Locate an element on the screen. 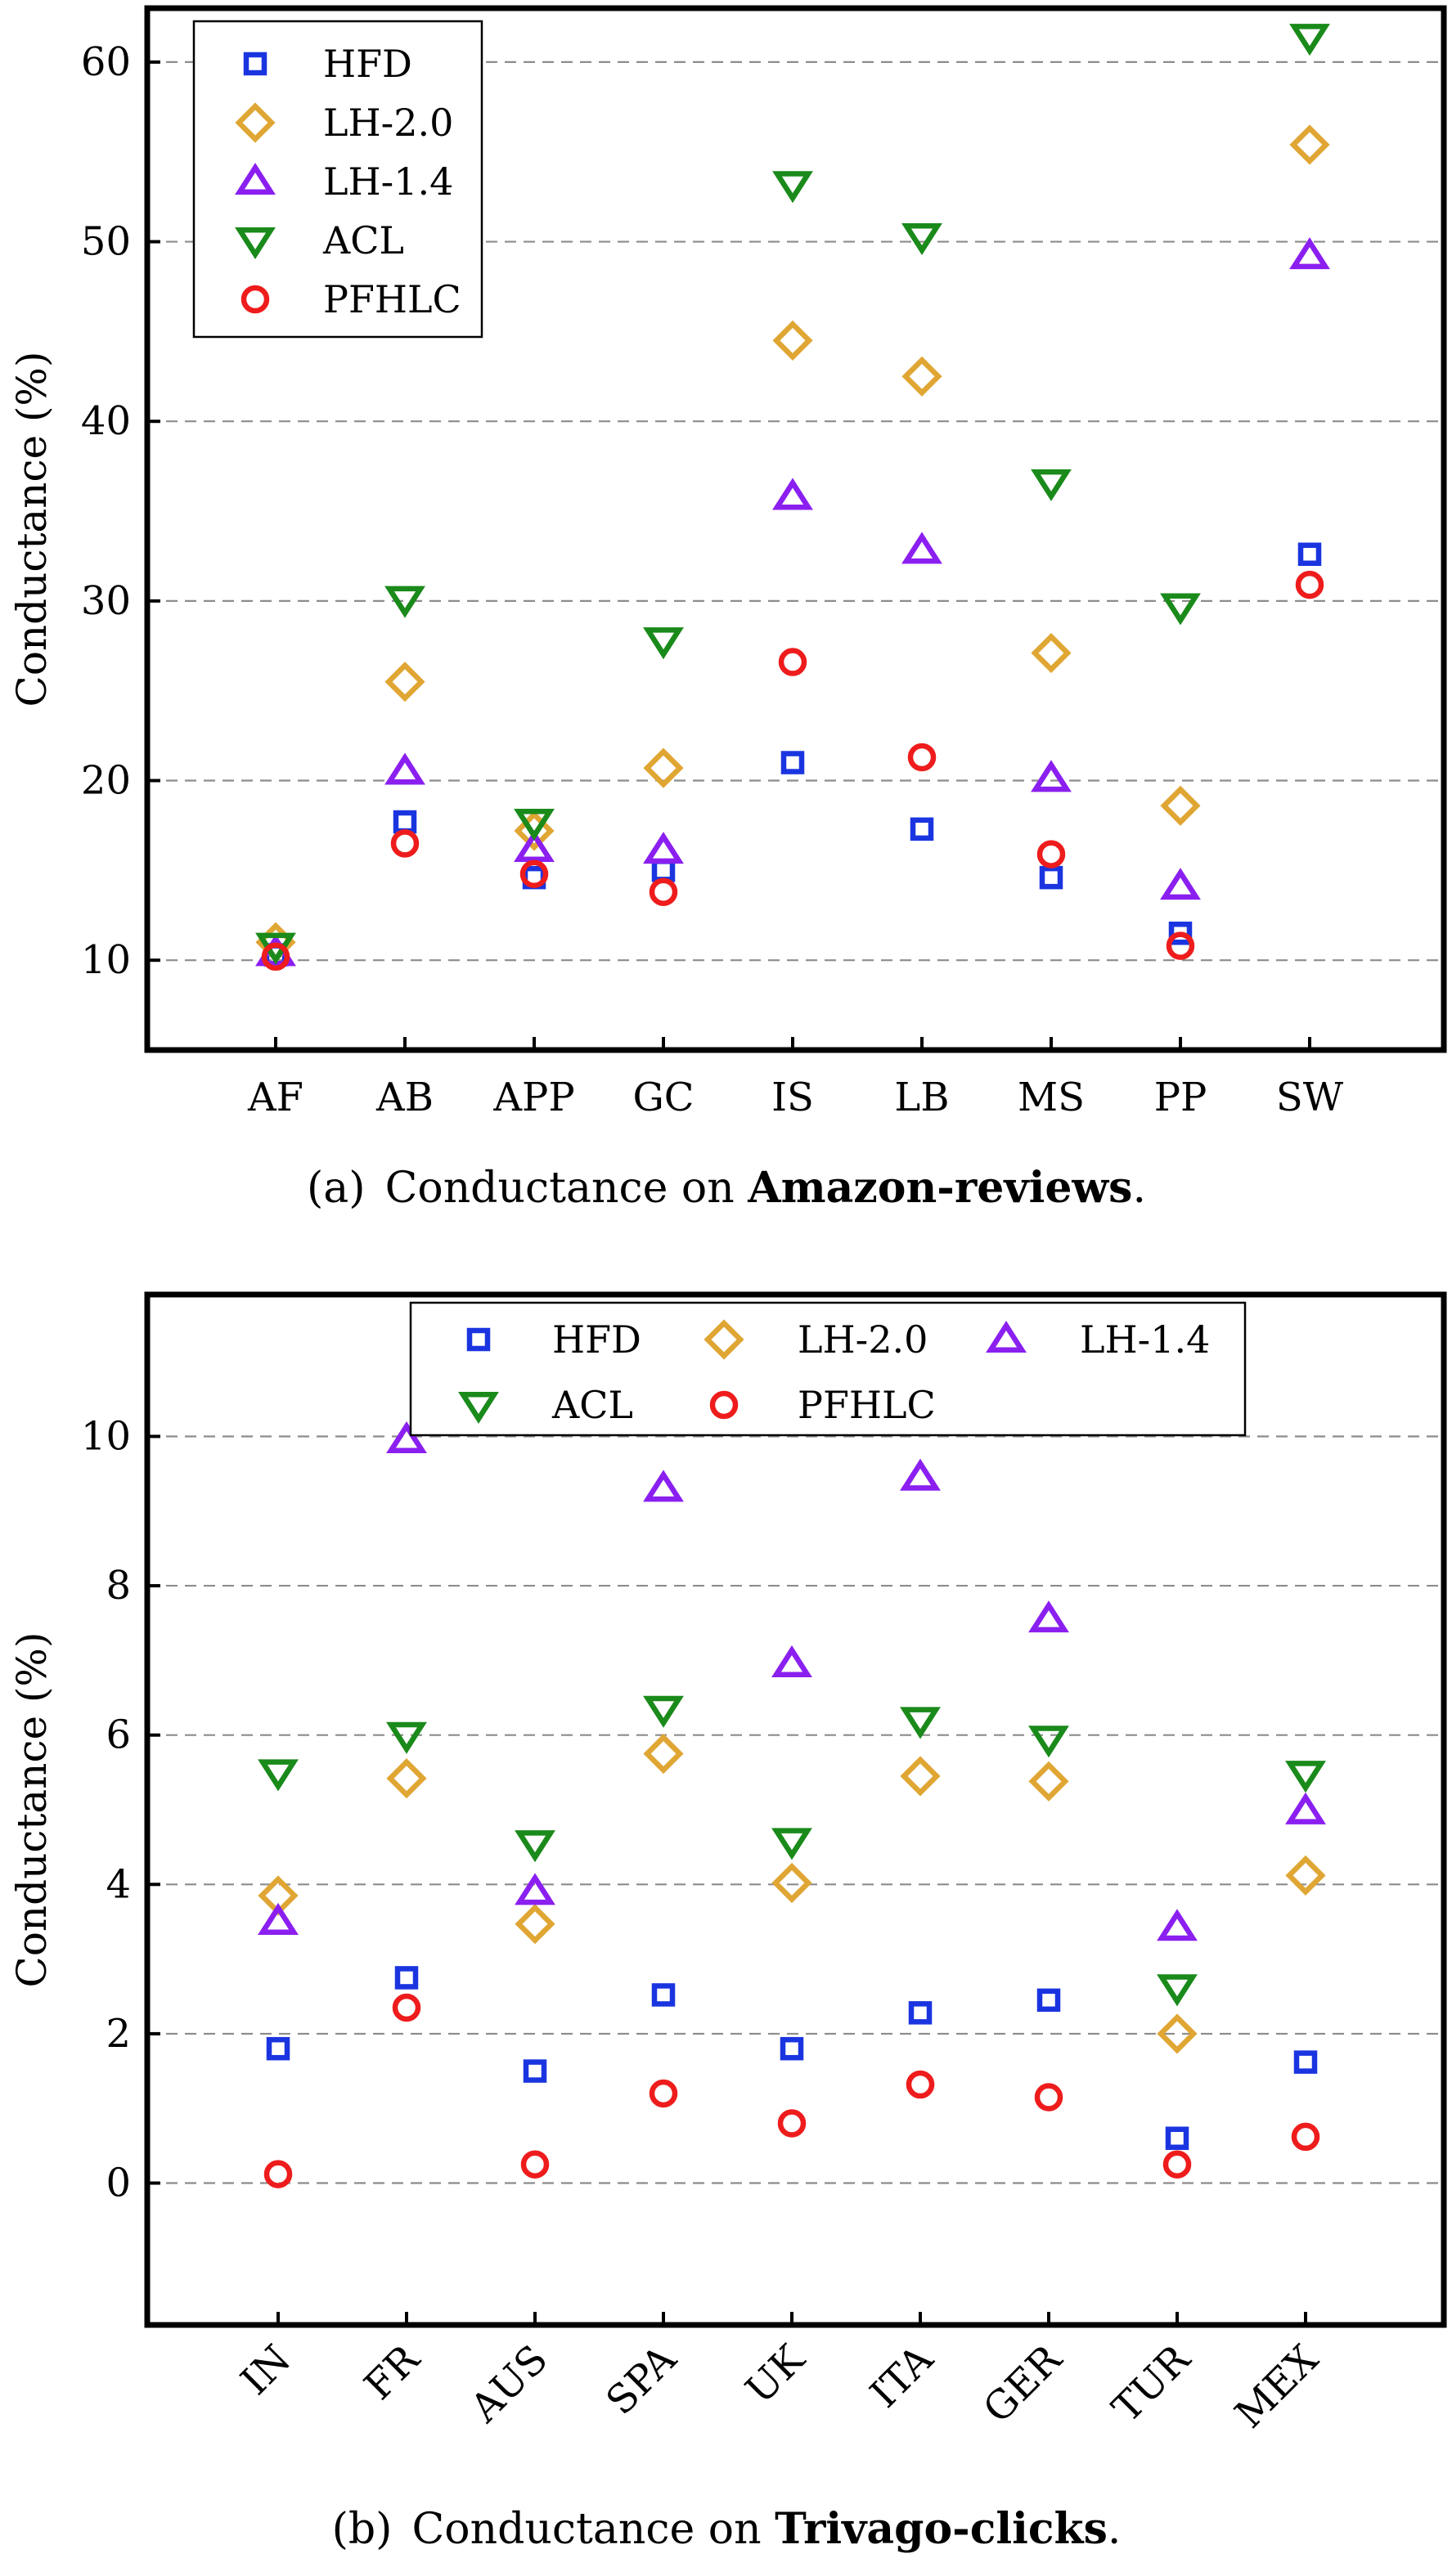 This screenshot has width=1452, height=2576. y-tick-label: 0 is located at coordinates (118, 2183).